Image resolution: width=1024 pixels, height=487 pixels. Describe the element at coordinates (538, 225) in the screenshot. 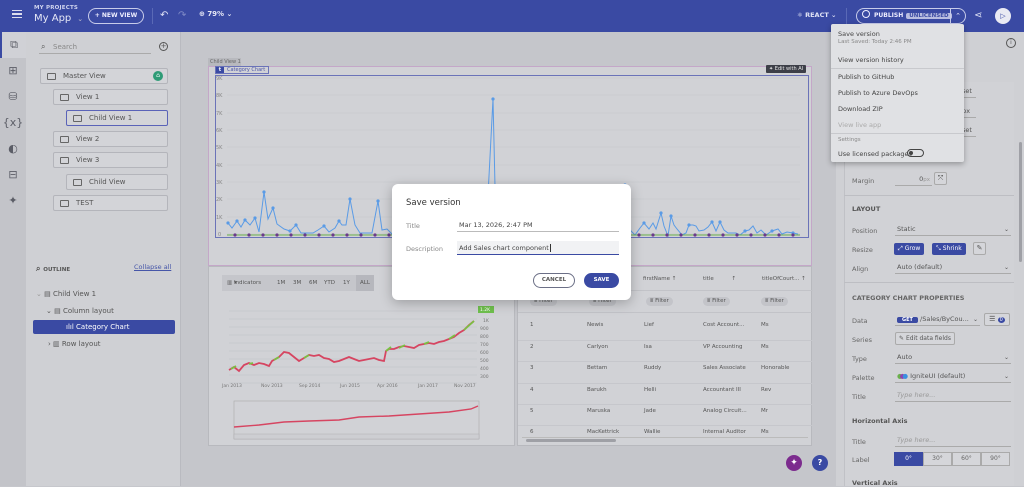

I see `version-title-input: Mar 13, 2026, 2:47 PM` at that location.